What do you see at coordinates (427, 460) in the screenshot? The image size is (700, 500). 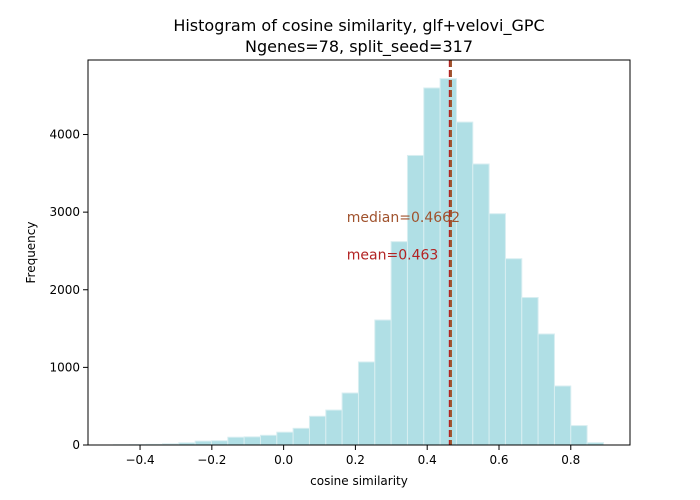 I see `x-tick-label: 0.4` at bounding box center [427, 460].